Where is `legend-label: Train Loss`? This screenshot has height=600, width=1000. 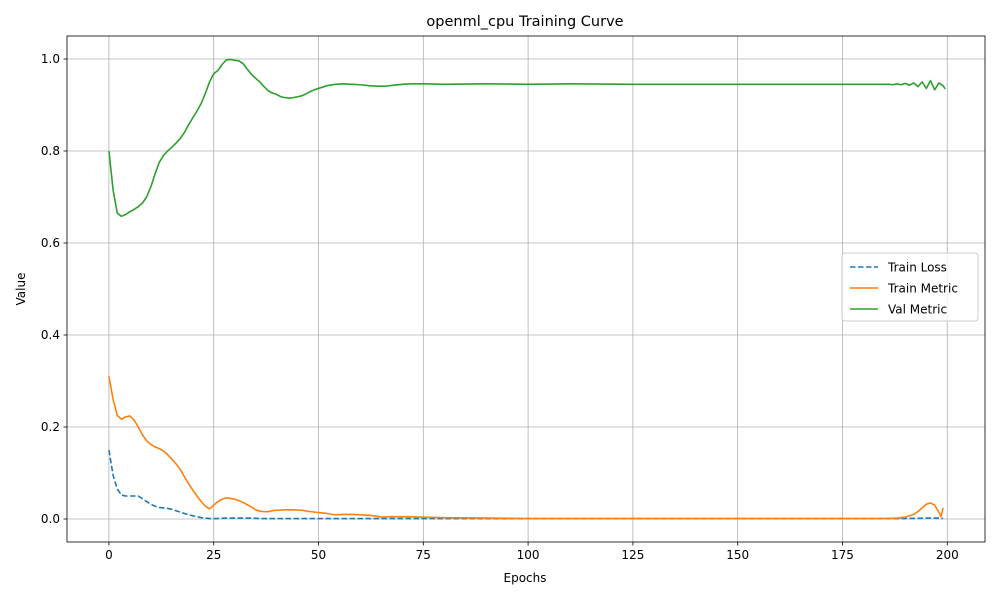
legend-label: Train Loss is located at coordinates (917, 268).